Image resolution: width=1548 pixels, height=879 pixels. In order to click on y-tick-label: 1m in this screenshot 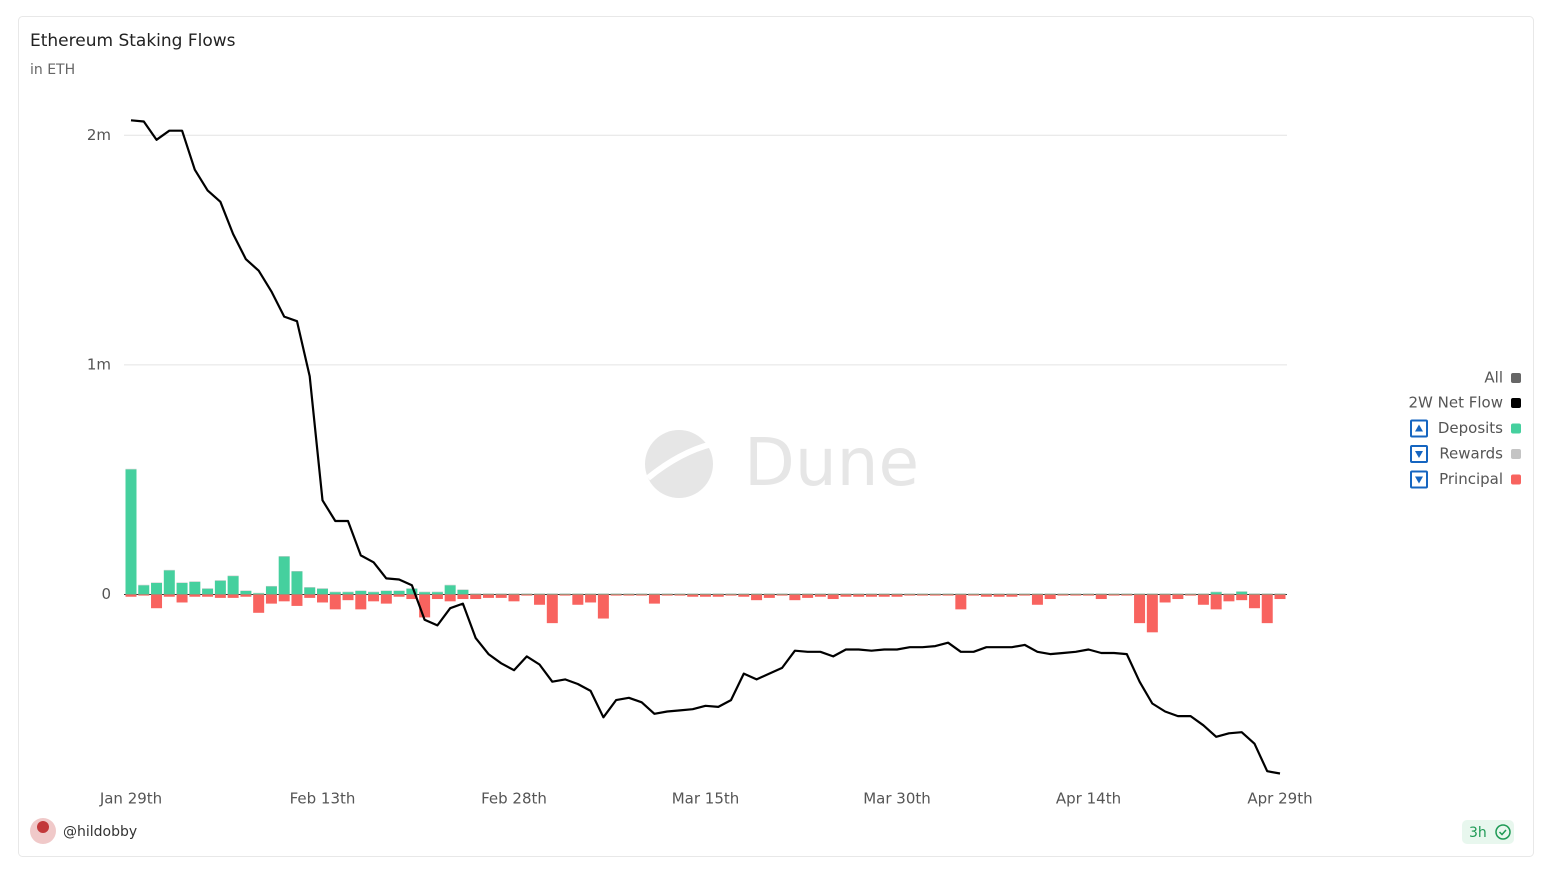, I will do `click(99, 364)`.